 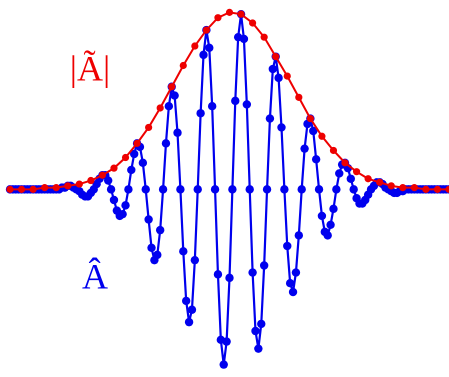 I want to click on envelope-label: |Ã|, so click(x=90, y=68).